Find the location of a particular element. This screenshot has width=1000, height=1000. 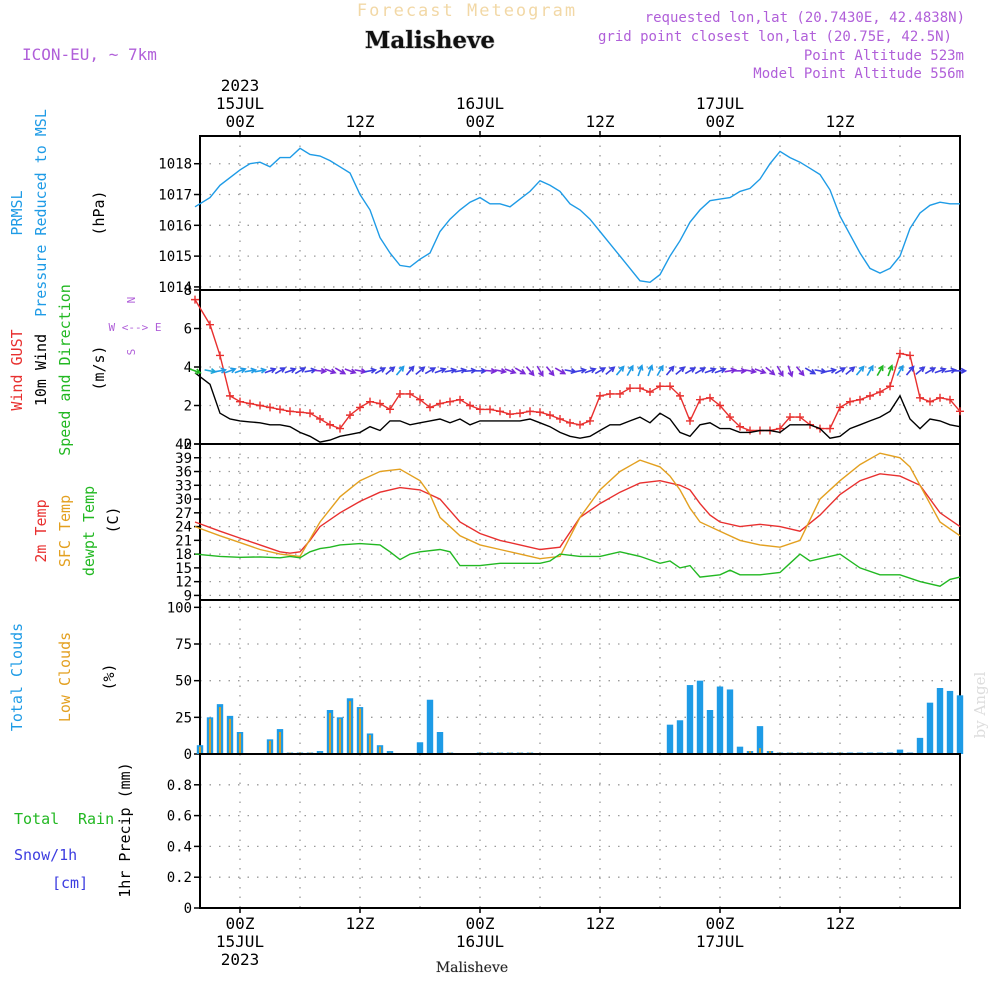

temp-sfc-label: SFC Temp is located at coordinates (65, 531).